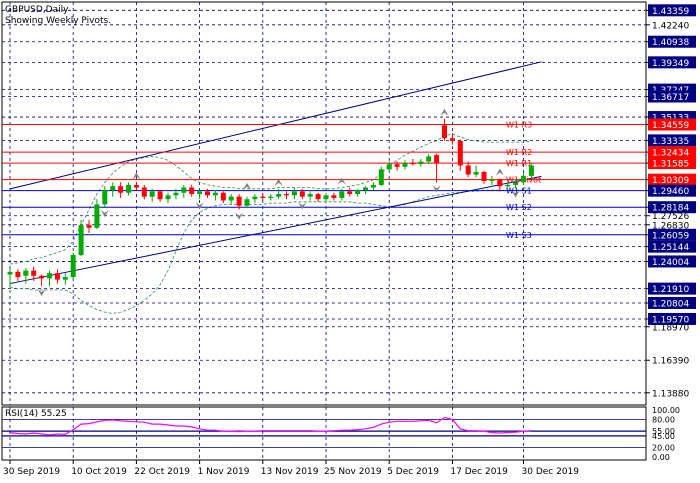 Image resolution: width=700 pixels, height=483 pixels. What do you see at coordinates (663, 448) in the screenshot?
I see `rsi-level-label: 20.00` at bounding box center [663, 448].